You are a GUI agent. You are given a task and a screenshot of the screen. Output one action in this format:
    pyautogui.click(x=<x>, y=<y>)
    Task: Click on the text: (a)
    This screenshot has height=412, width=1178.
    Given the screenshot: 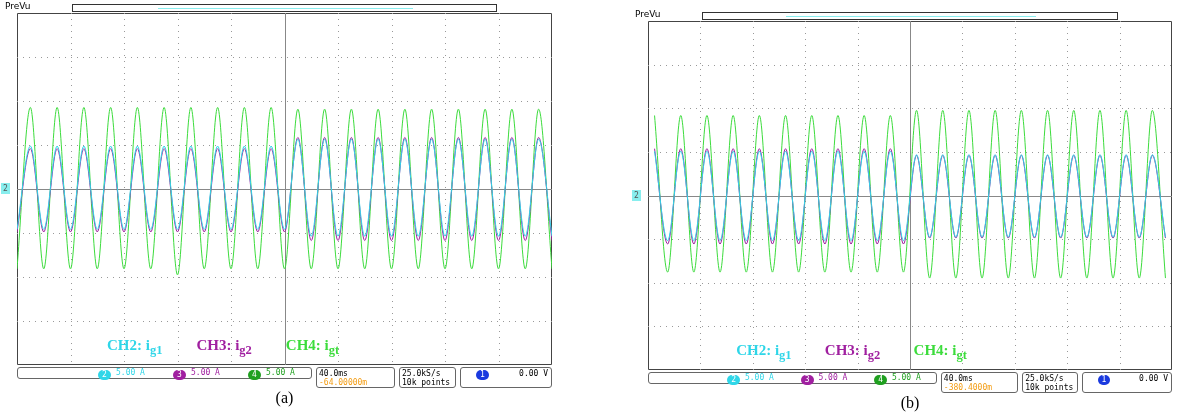 What is the action you would take?
    pyautogui.click(x=284, y=398)
    